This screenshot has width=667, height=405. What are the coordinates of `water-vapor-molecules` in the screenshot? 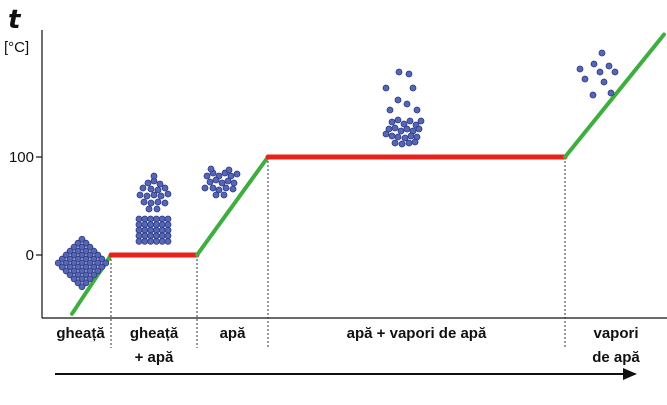 It's located at (403, 108).